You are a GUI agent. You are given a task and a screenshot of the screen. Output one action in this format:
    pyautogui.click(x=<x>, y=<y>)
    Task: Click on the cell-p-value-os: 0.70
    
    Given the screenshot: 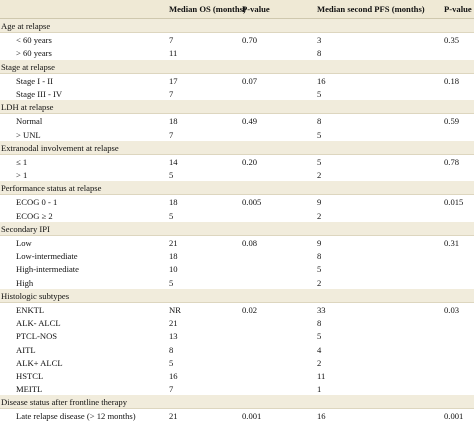 What is the action you would take?
    pyautogui.click(x=250, y=40)
    